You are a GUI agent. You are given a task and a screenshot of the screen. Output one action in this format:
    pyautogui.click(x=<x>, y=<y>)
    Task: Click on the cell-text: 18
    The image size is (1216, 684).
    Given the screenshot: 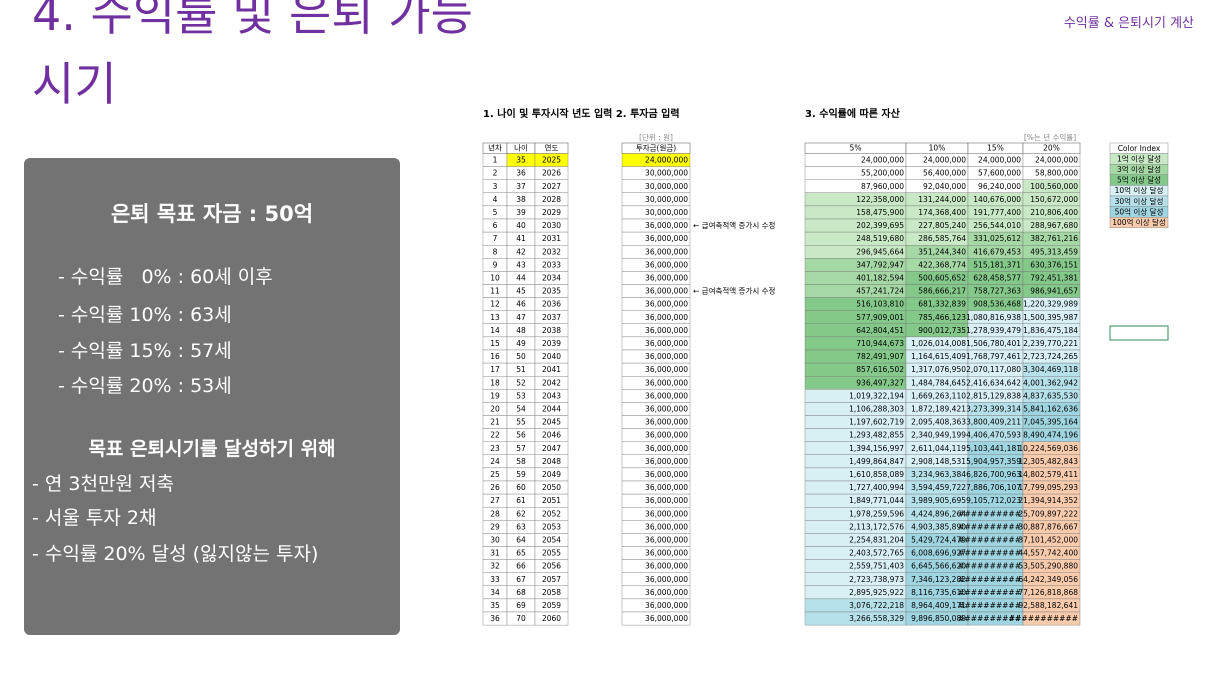 What is the action you would take?
    pyautogui.click(x=495, y=382)
    